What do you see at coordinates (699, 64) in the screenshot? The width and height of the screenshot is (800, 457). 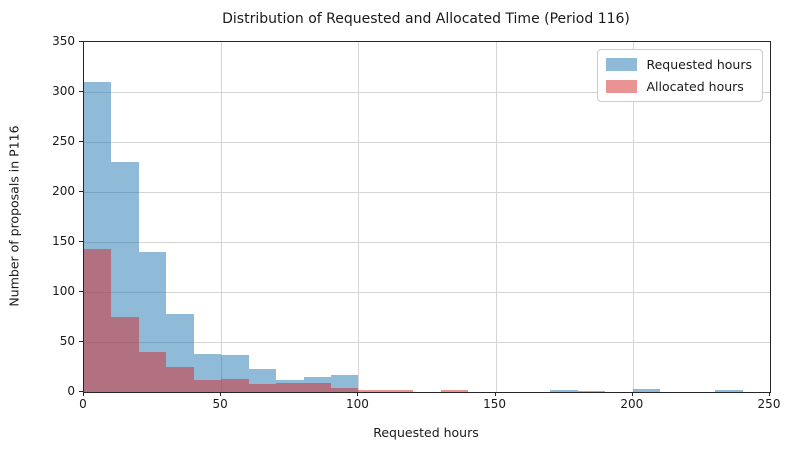 I see `legend-label-requested: Requested hours` at bounding box center [699, 64].